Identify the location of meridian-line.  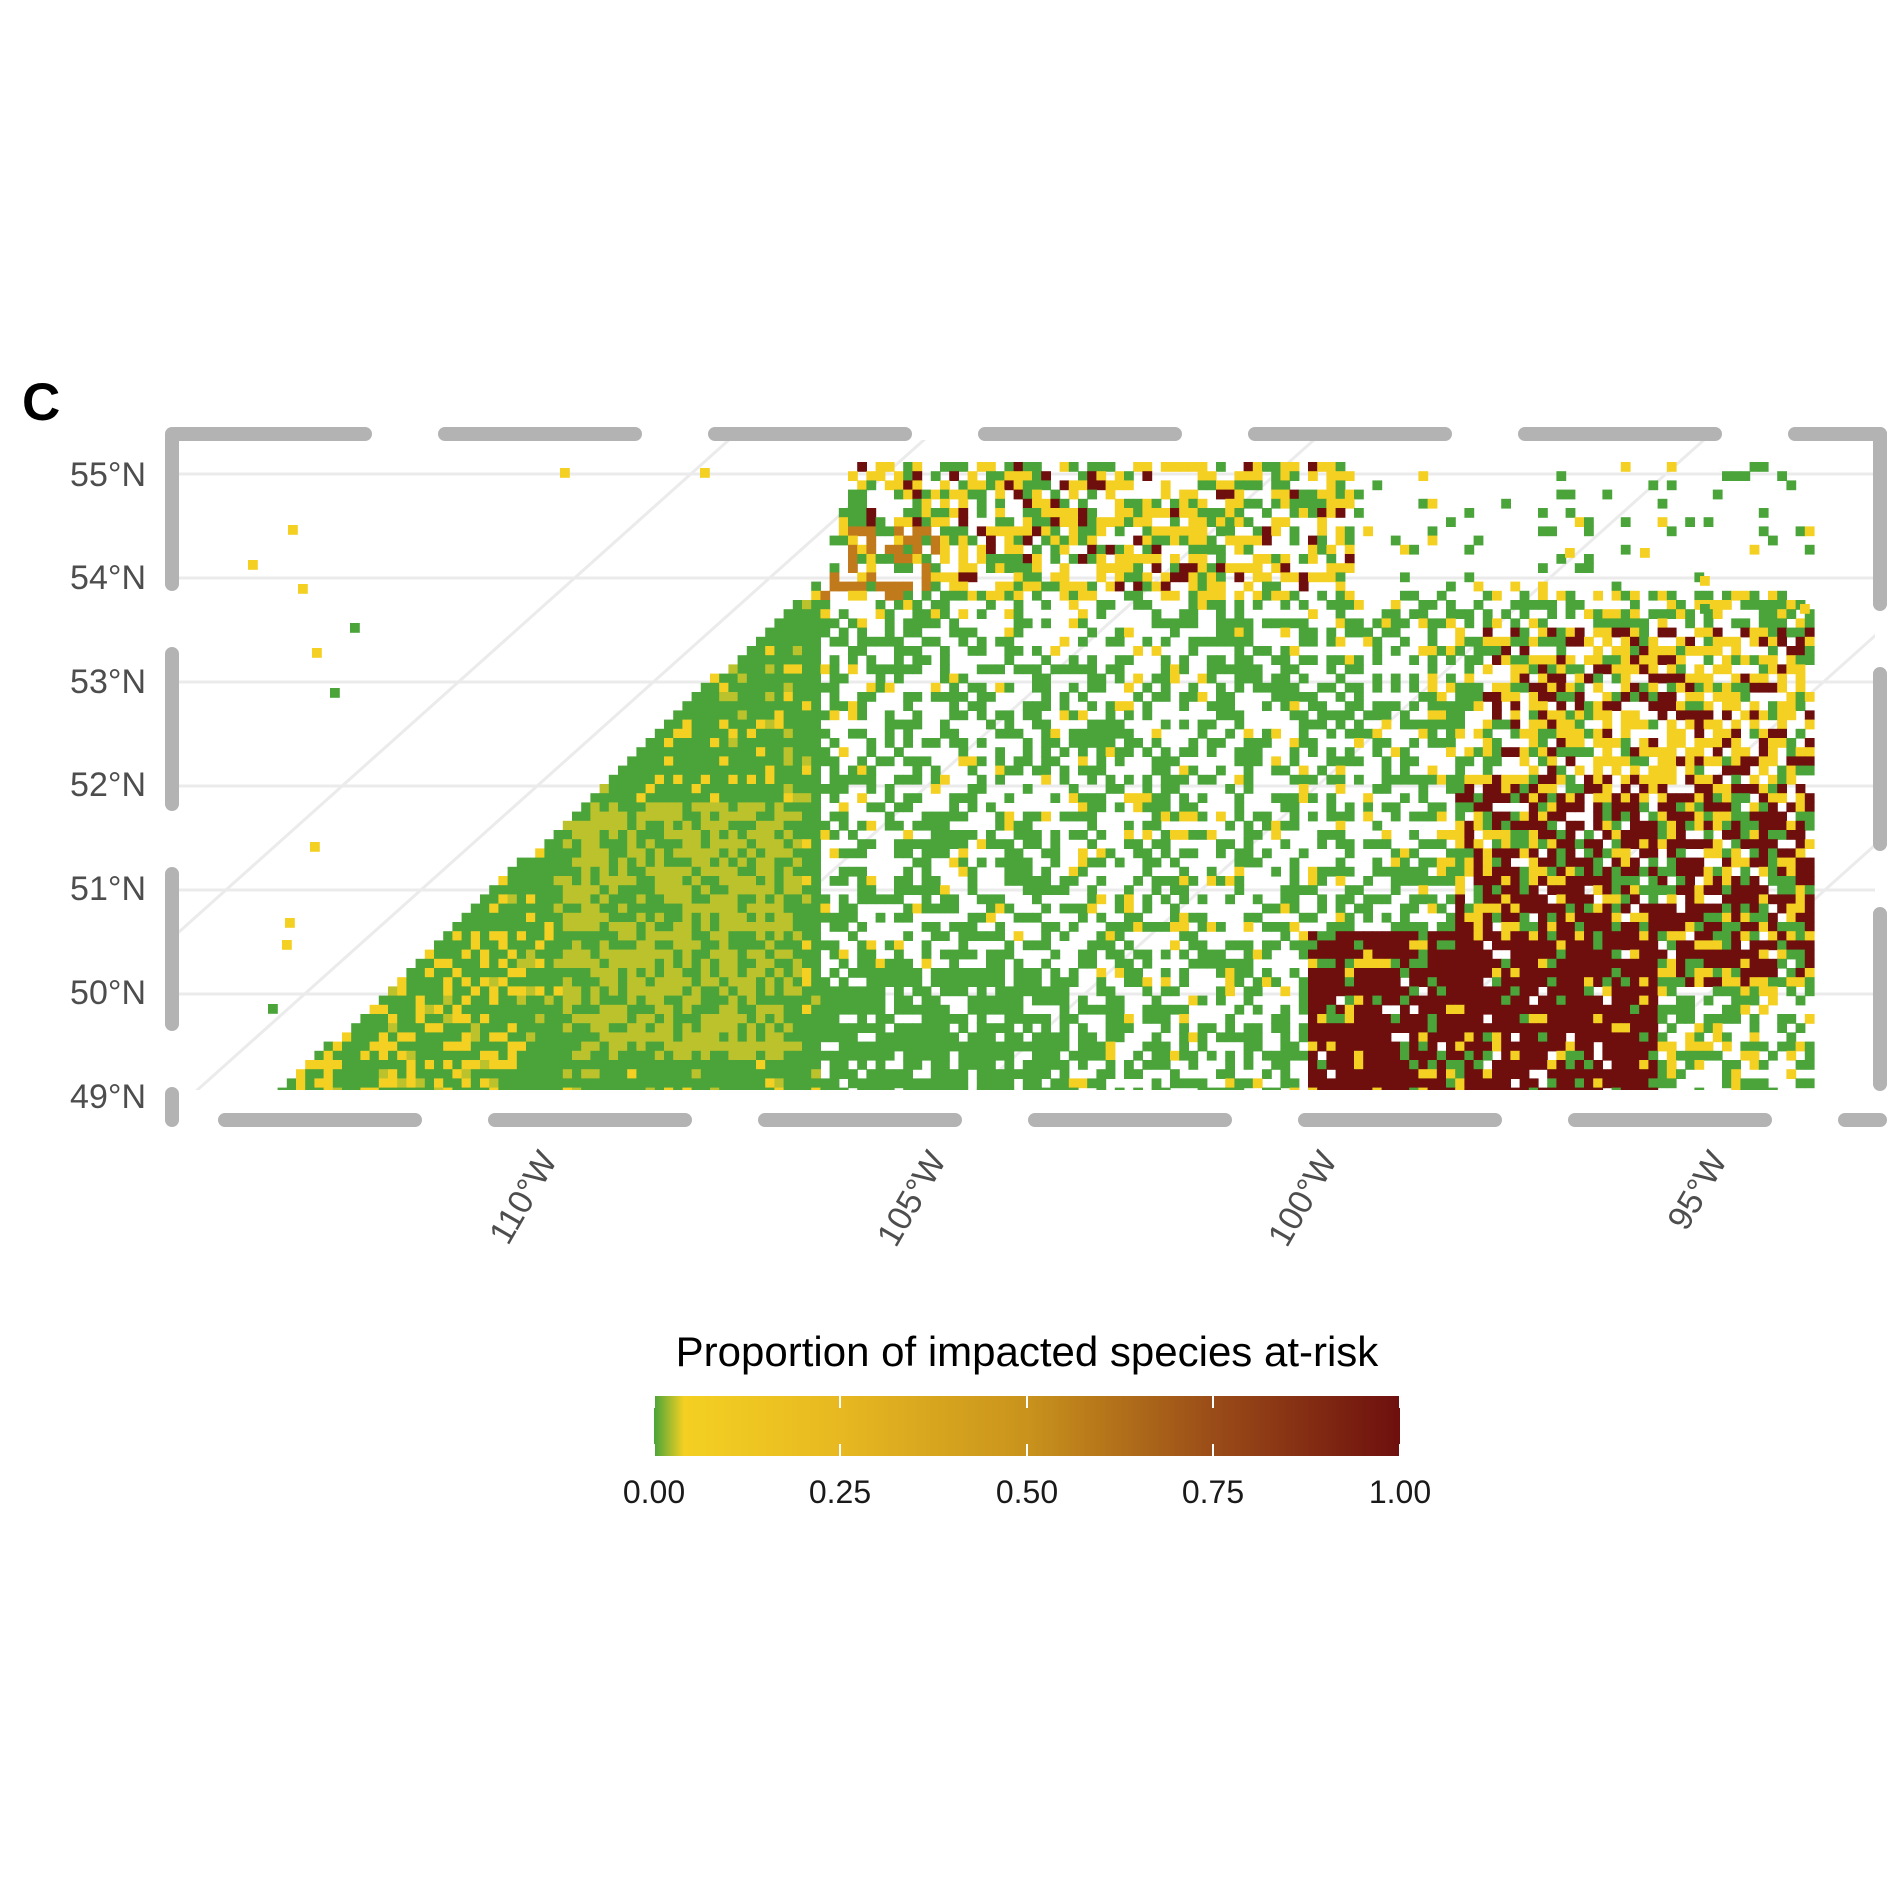
(561, 765).